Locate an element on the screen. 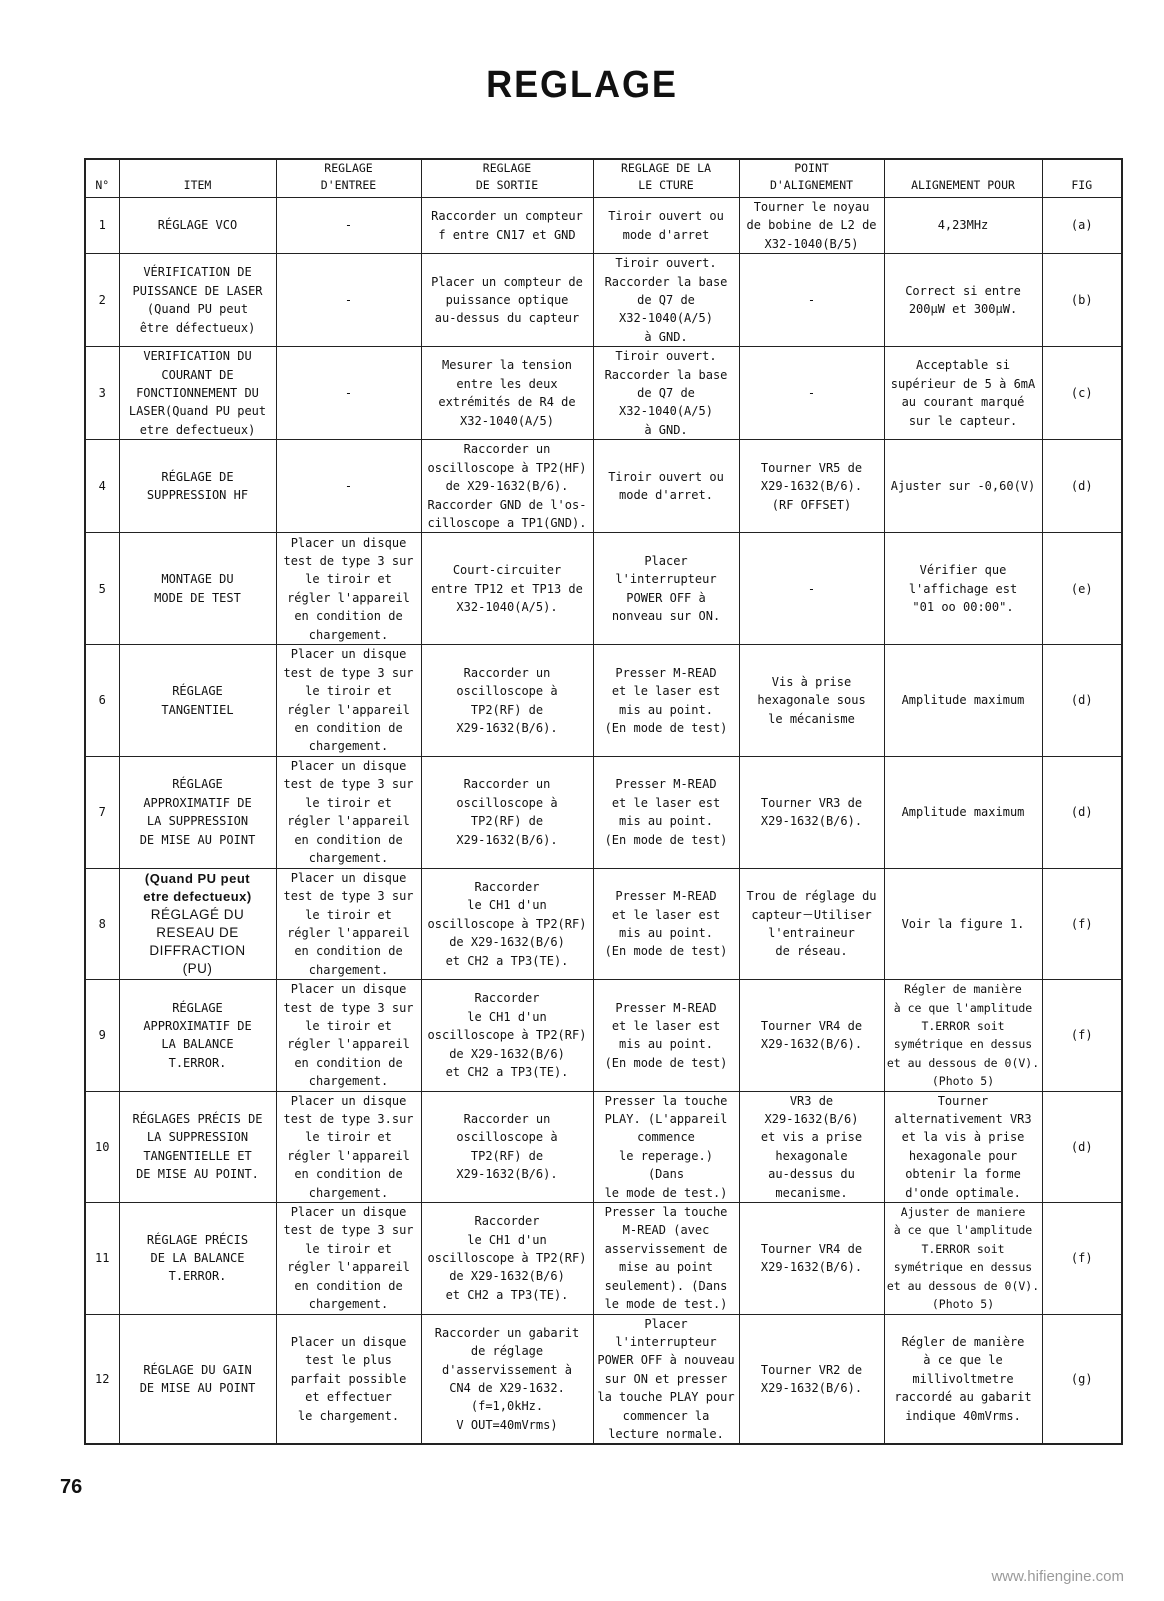 The width and height of the screenshot is (1164, 1601). cell-alignment-for: Ajuster sur -0,60(V) is located at coordinates (963, 486).